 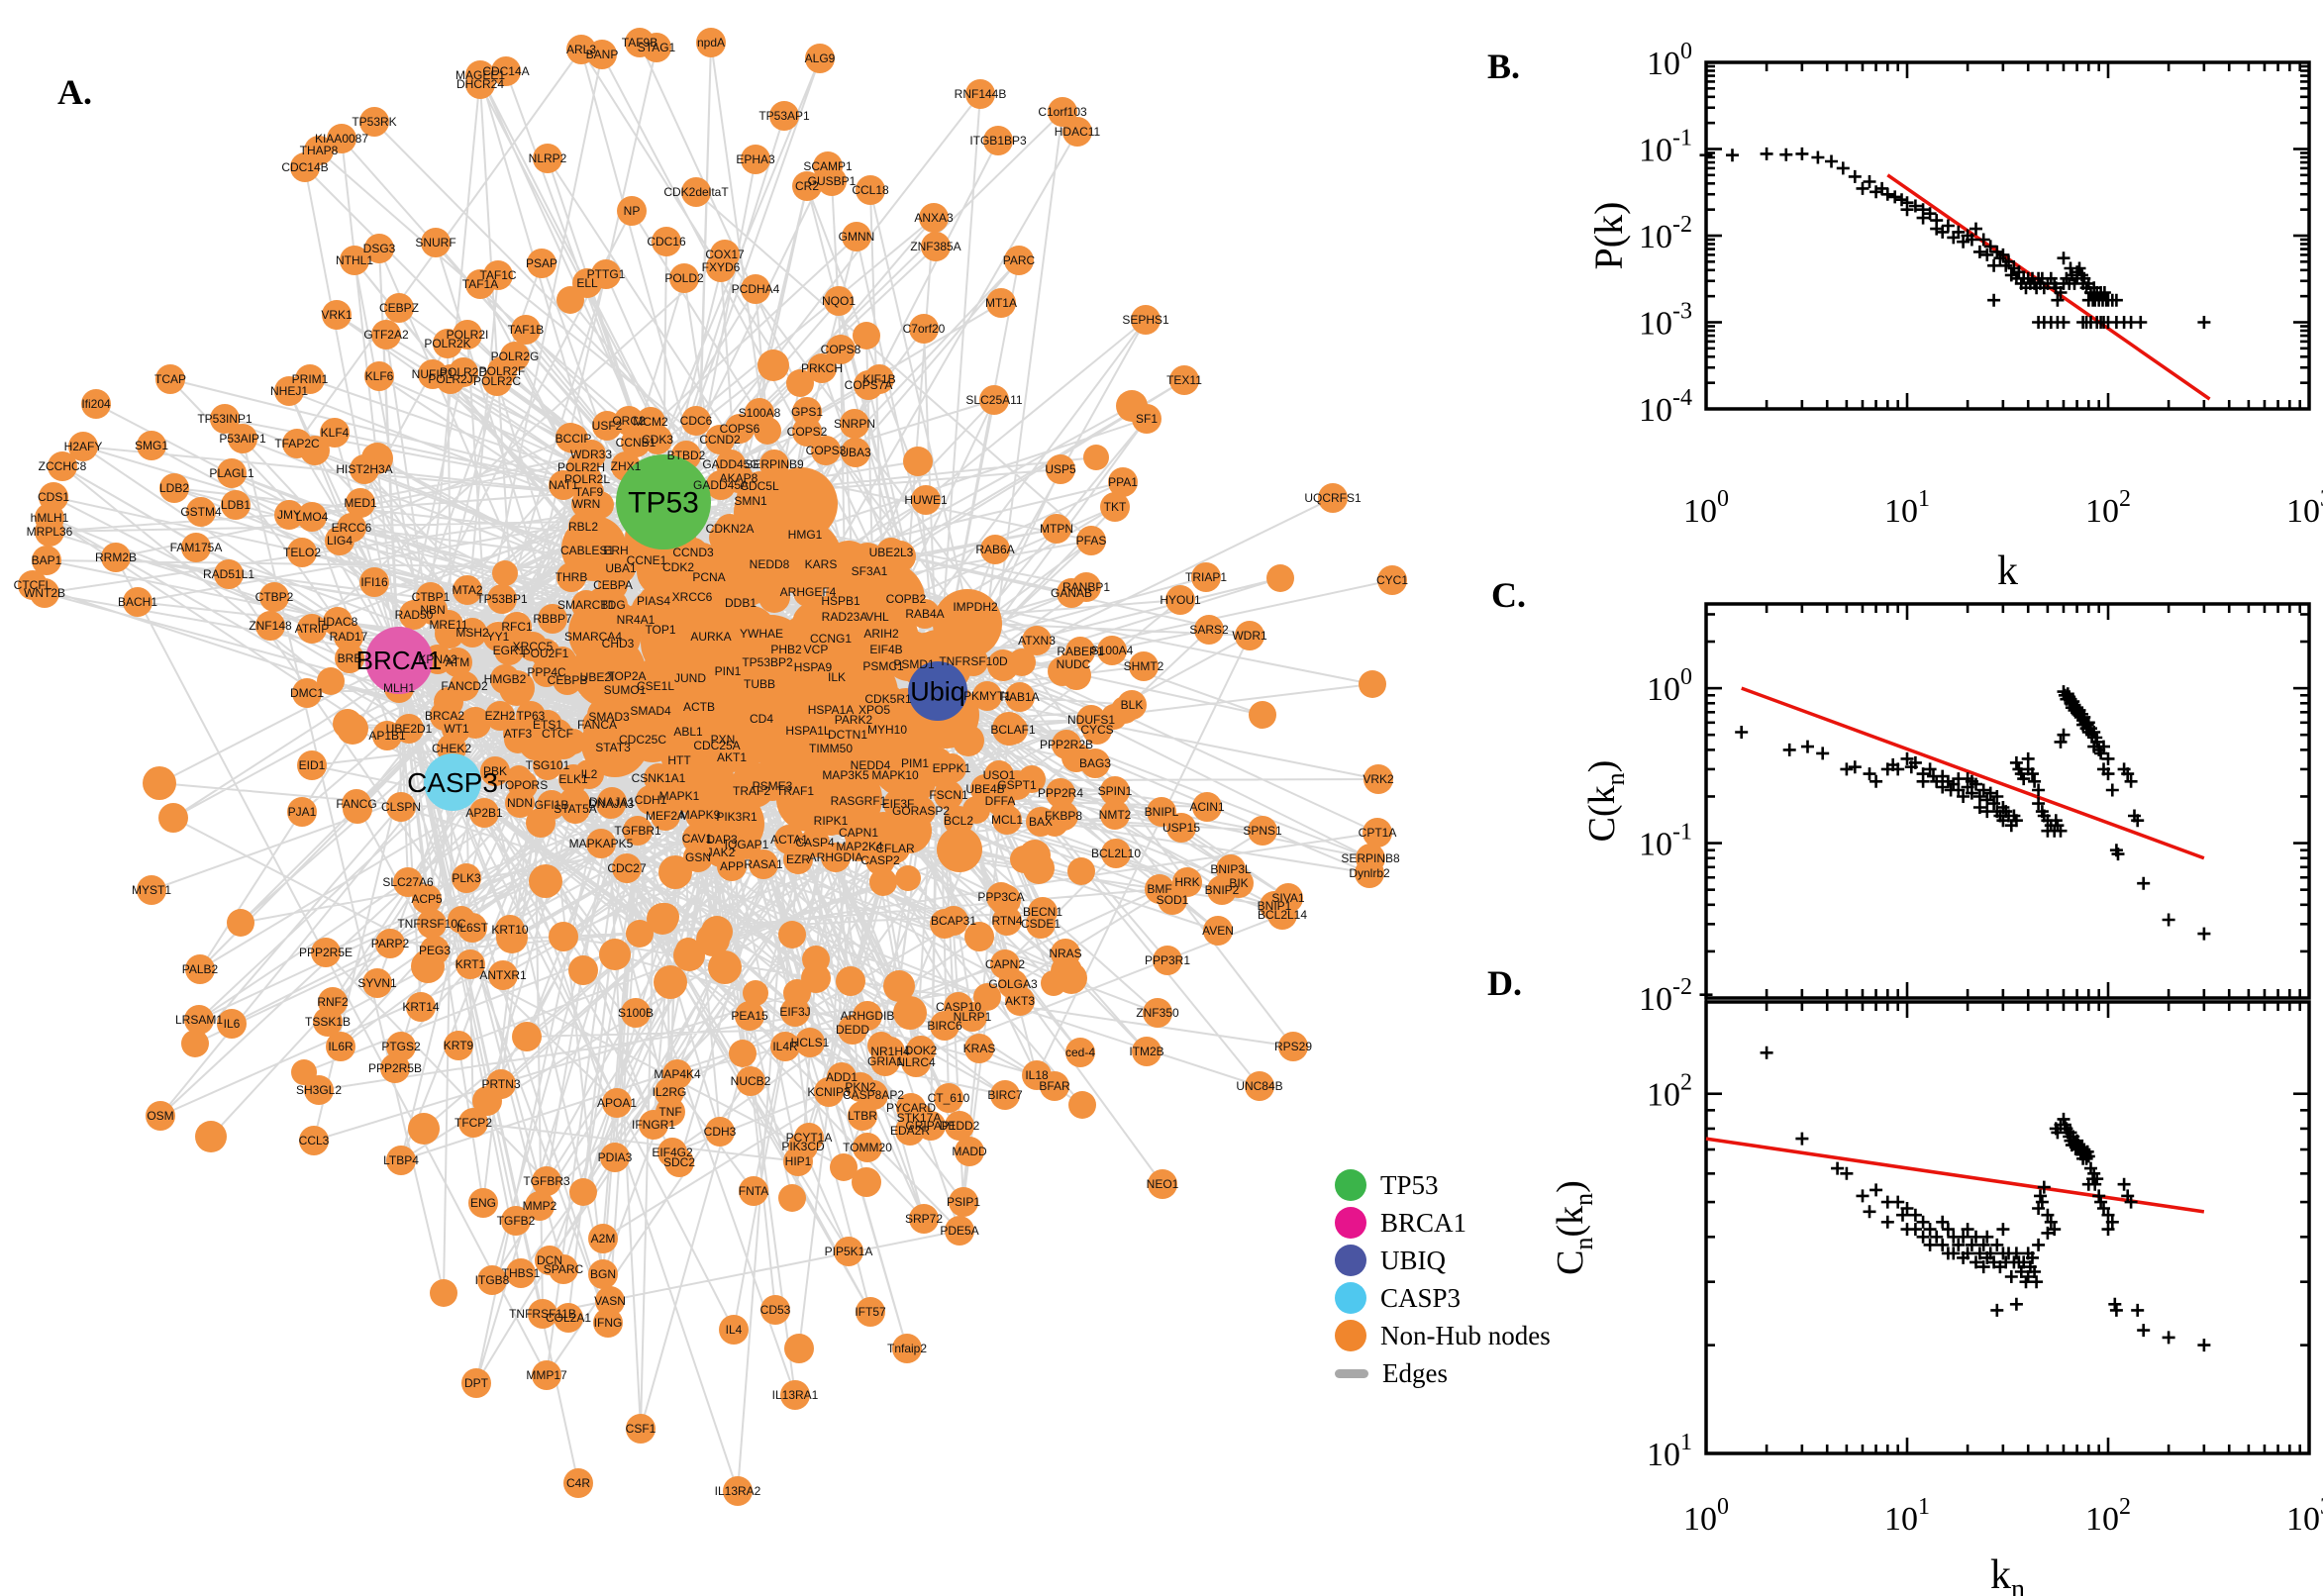 I want to click on network-node-label: TOPORS, so click(x=523, y=785).